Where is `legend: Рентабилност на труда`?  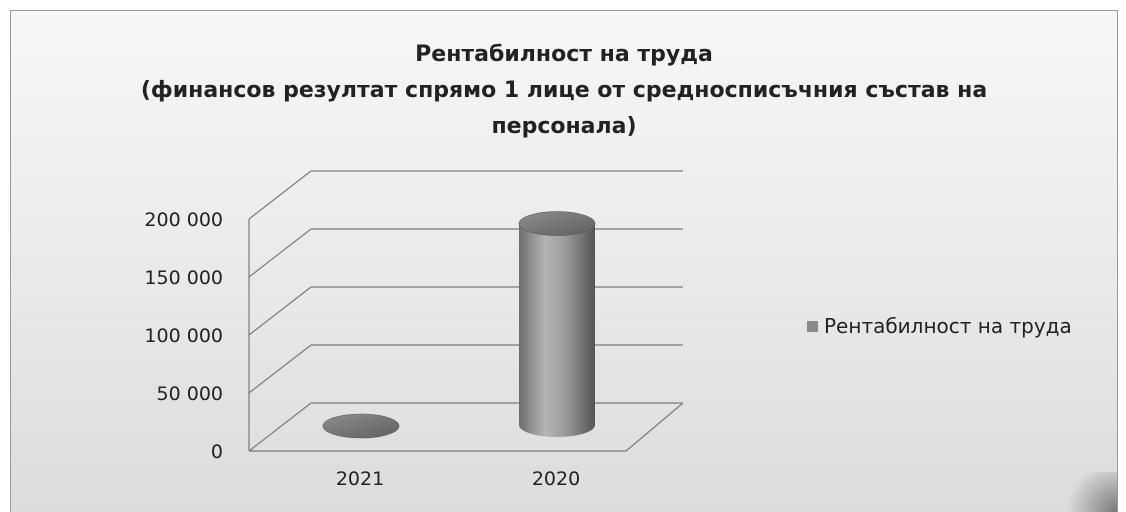 legend: Рентабилност на труда is located at coordinates (939, 326).